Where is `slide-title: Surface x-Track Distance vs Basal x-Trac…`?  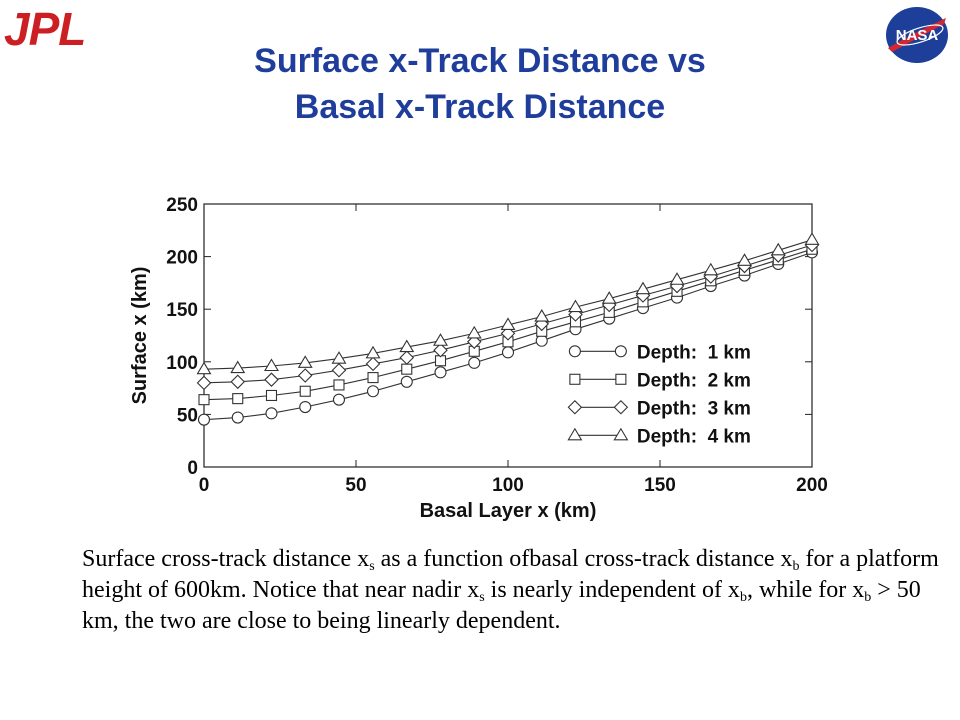
slide-title: Surface x-Track Distance vs Basal x-Trac… is located at coordinates (480, 84).